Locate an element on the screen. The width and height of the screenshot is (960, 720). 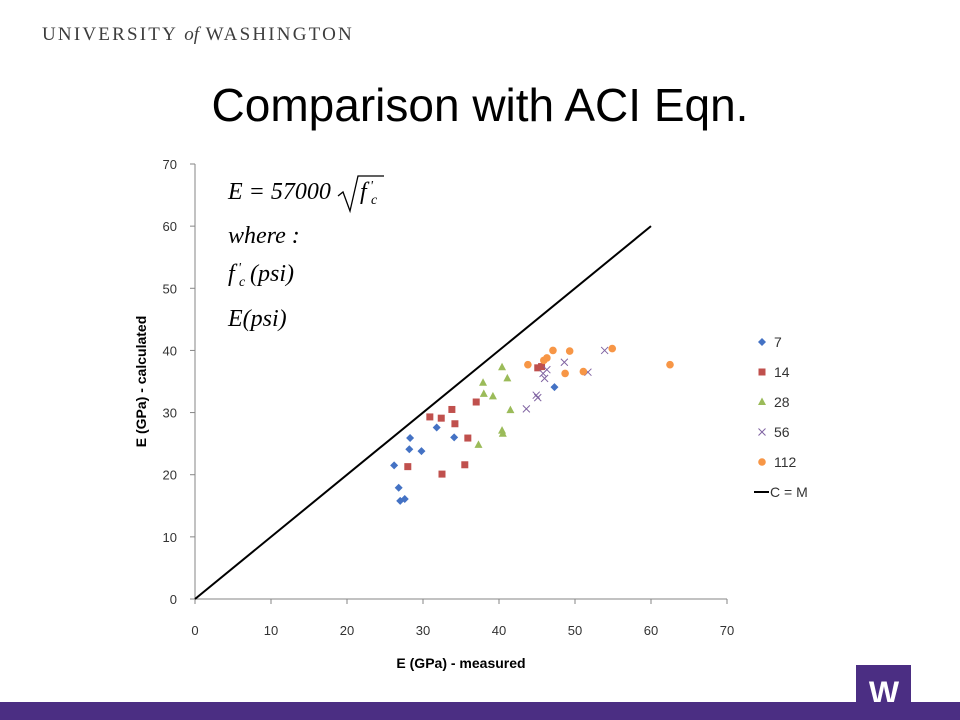
chart-legend: 7 14 28 56 112 C = M is located at coordinates (781, 417).